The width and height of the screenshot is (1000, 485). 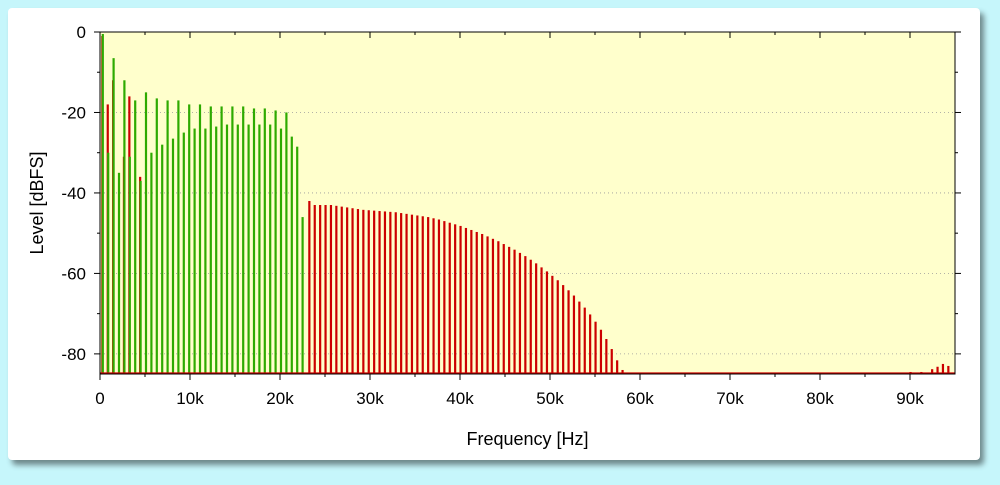 What do you see at coordinates (910, 398) in the screenshot?
I see `x-tick-label: 90k` at bounding box center [910, 398].